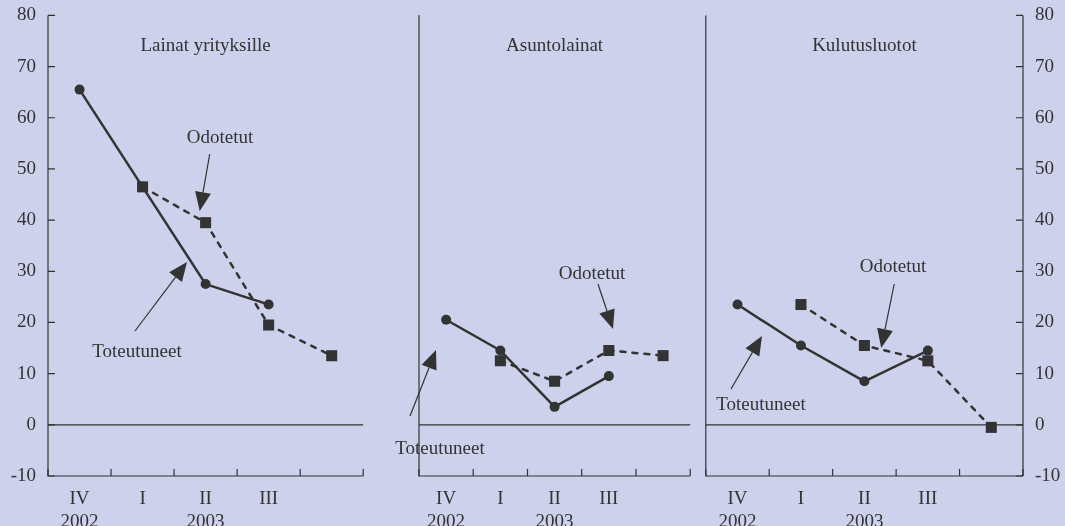 The image size is (1065, 526). Describe the element at coordinates (555, 44) in the screenshot. I see `text: Asuntolainat` at that location.